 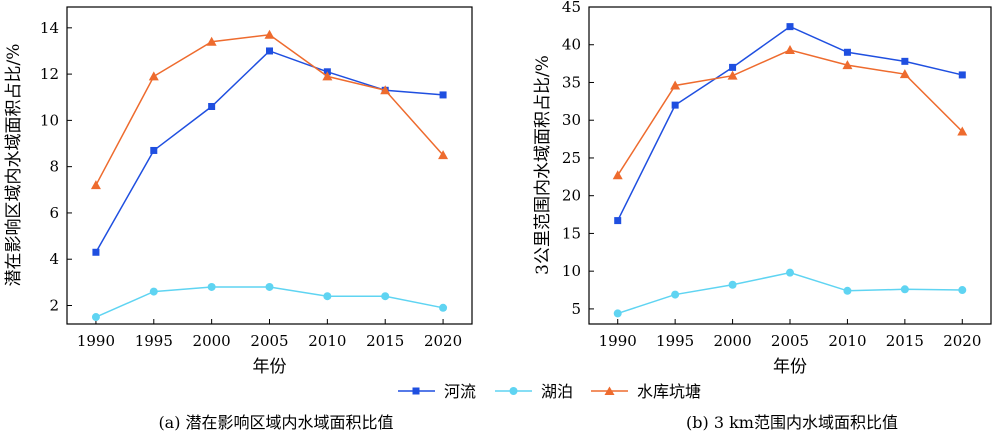 What do you see at coordinates (571, 120) in the screenshot?
I see `y-tick-label: 30` at bounding box center [571, 120].